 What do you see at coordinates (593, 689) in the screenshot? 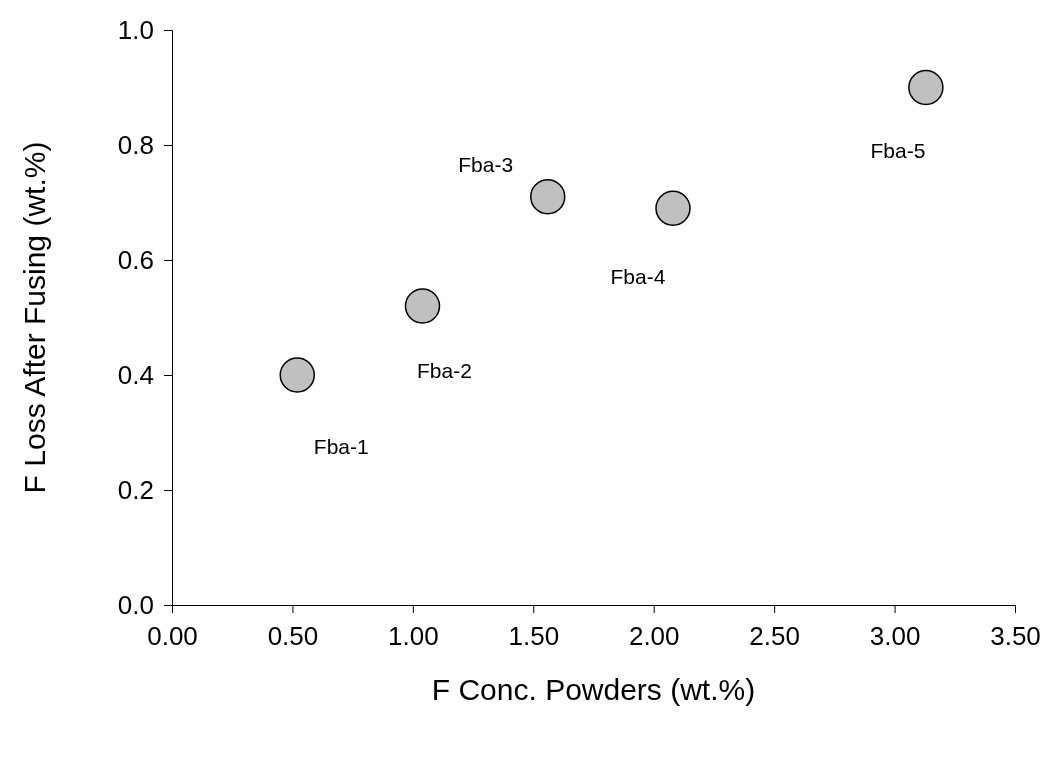
I see `x-axis-title: F Conc. Powders (wt.%)` at bounding box center [593, 689].